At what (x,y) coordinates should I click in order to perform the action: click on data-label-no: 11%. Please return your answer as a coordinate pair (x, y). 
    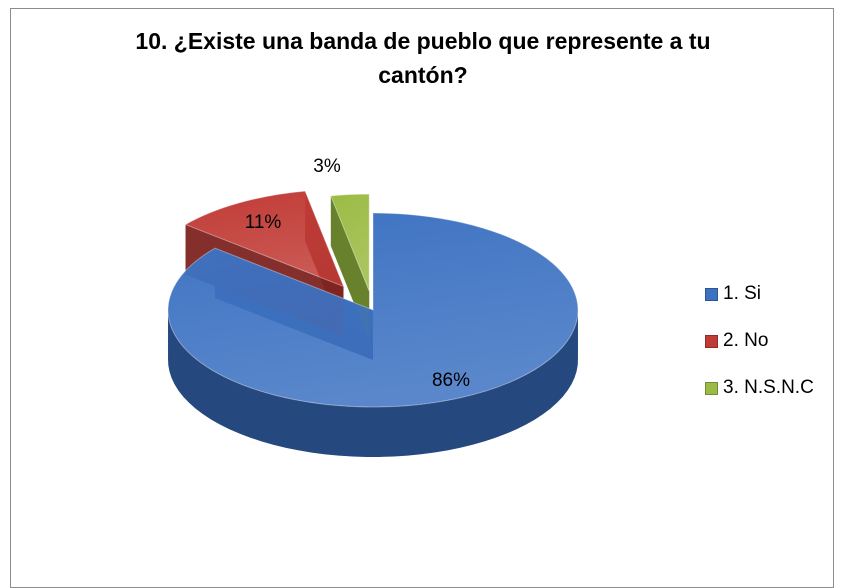
    Looking at the image, I should click on (263, 222).